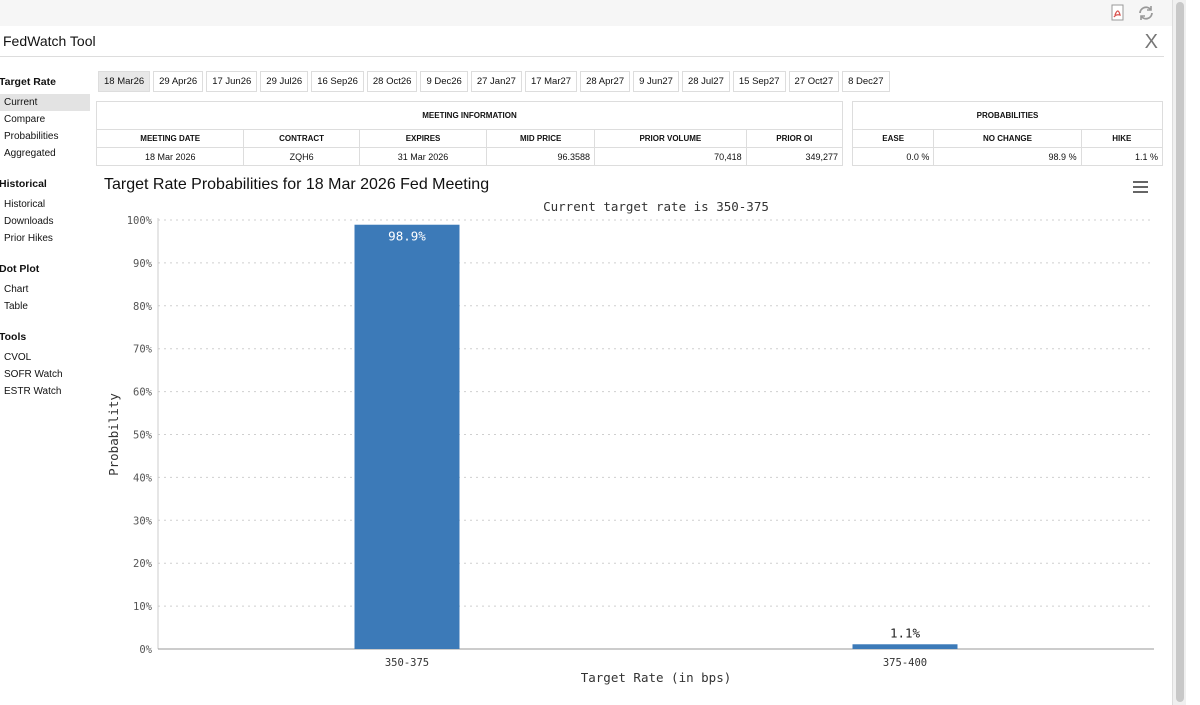 Image resolution: width=1200 pixels, height=705 pixels. What do you see at coordinates (143, 393) in the screenshot?
I see `y-tick-label: 60%` at bounding box center [143, 393].